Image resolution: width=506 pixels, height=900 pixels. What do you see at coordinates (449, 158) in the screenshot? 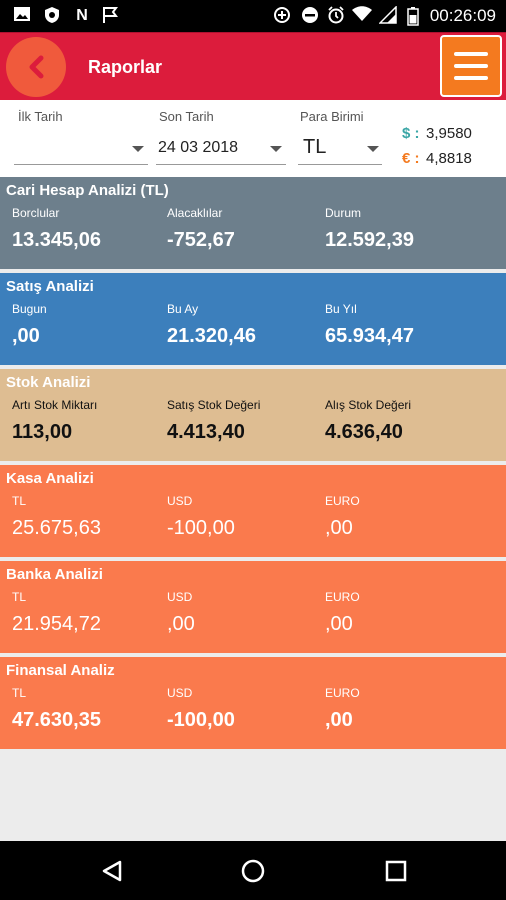
I see `euro-rate-value: 4,8818` at bounding box center [449, 158].